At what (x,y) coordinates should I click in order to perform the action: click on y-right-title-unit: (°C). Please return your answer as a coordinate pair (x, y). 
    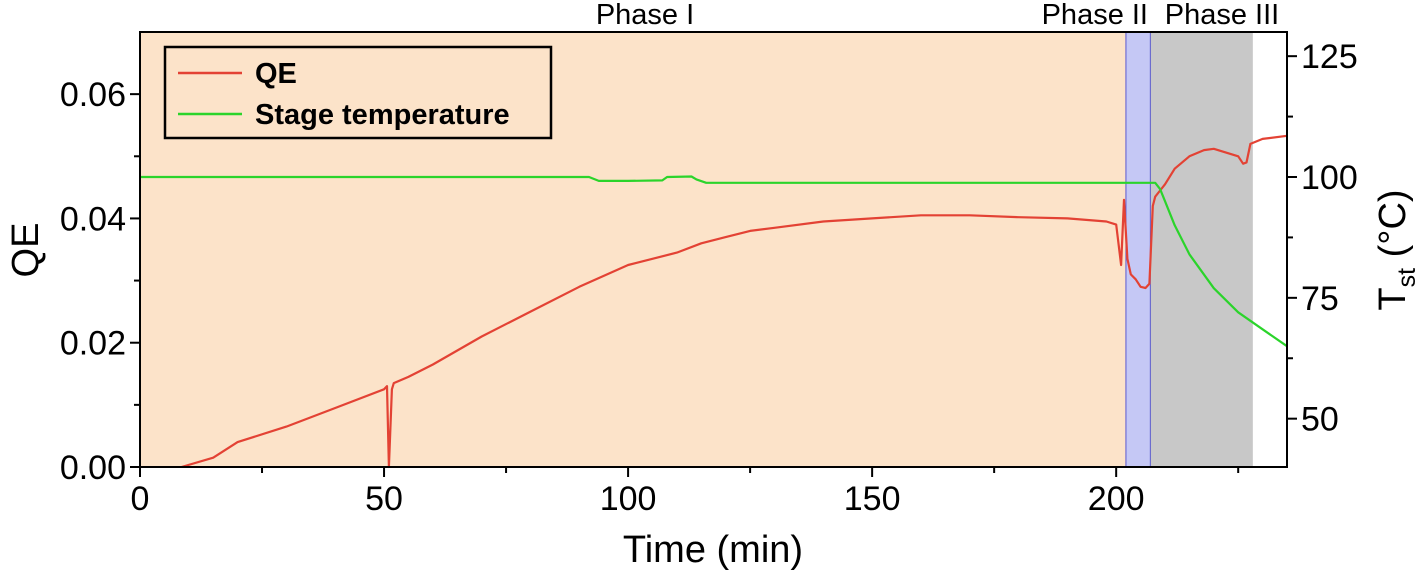
    Looking at the image, I should click on (1393, 228).